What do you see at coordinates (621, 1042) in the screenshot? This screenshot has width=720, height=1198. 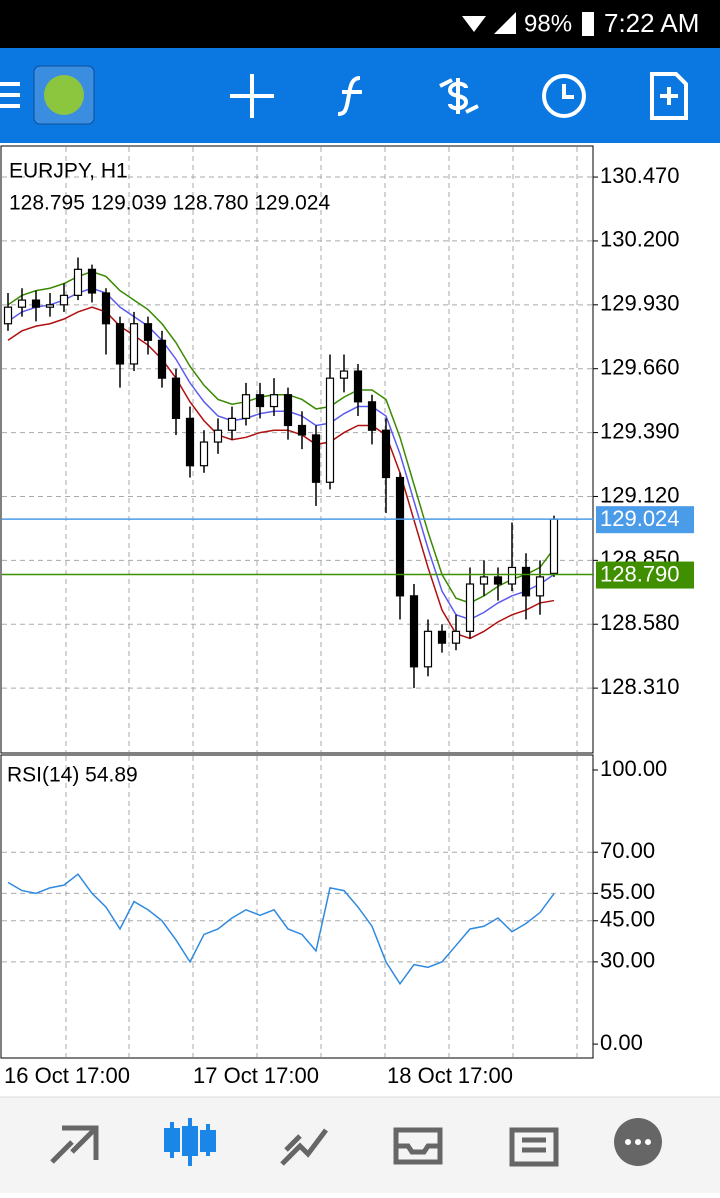 I see `y-tick-label: 0.00` at bounding box center [621, 1042].